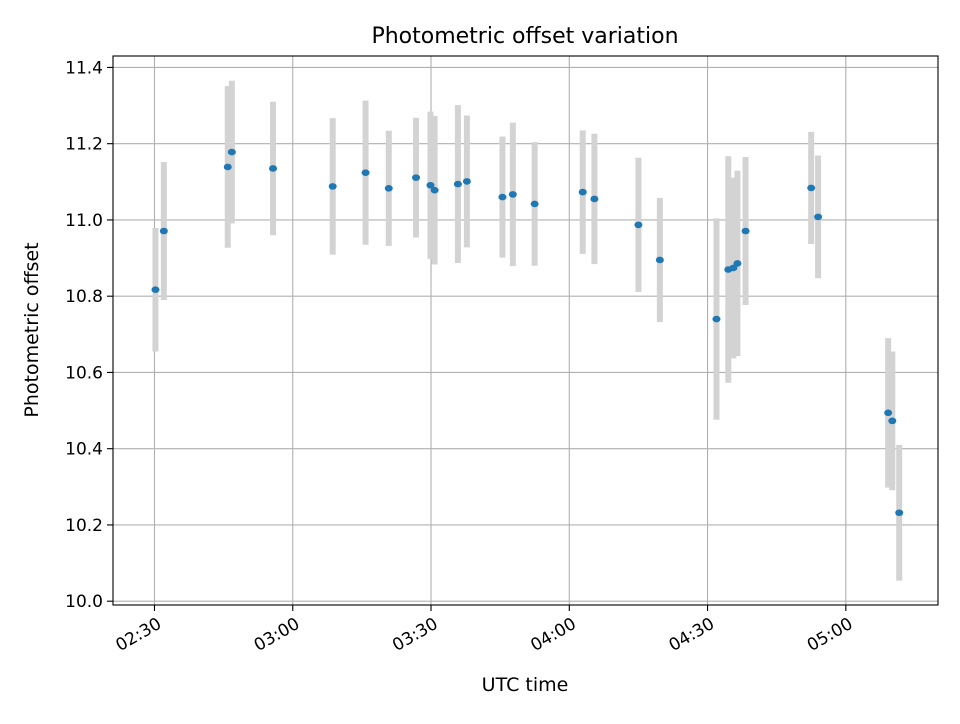  I want to click on y-axis: 10.0 10.2 10.4 10.6 10.8 11.0 11.2 11.4, so click(89, 335).